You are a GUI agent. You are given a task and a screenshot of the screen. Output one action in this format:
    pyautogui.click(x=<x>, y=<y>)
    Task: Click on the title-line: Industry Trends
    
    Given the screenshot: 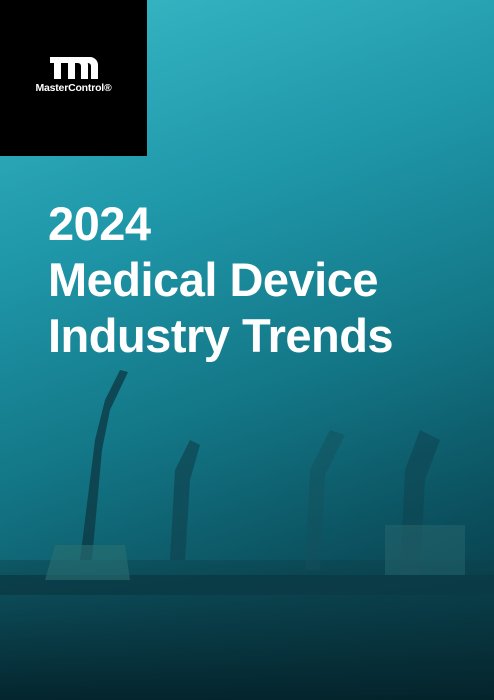 What is the action you would take?
    pyautogui.click(x=221, y=335)
    